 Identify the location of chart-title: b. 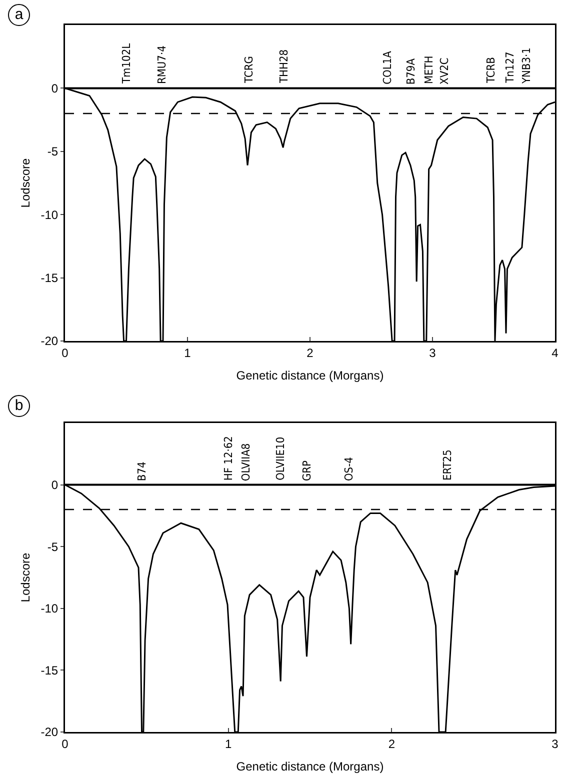
(19, 406).